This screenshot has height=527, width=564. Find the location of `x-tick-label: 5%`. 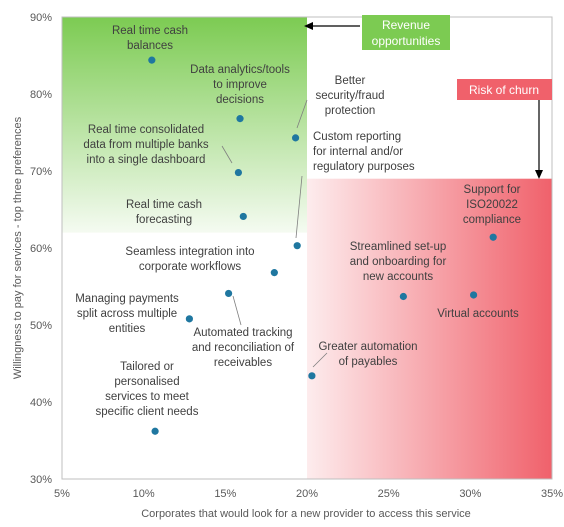

x-tick-label: 5% is located at coordinates (62, 494).